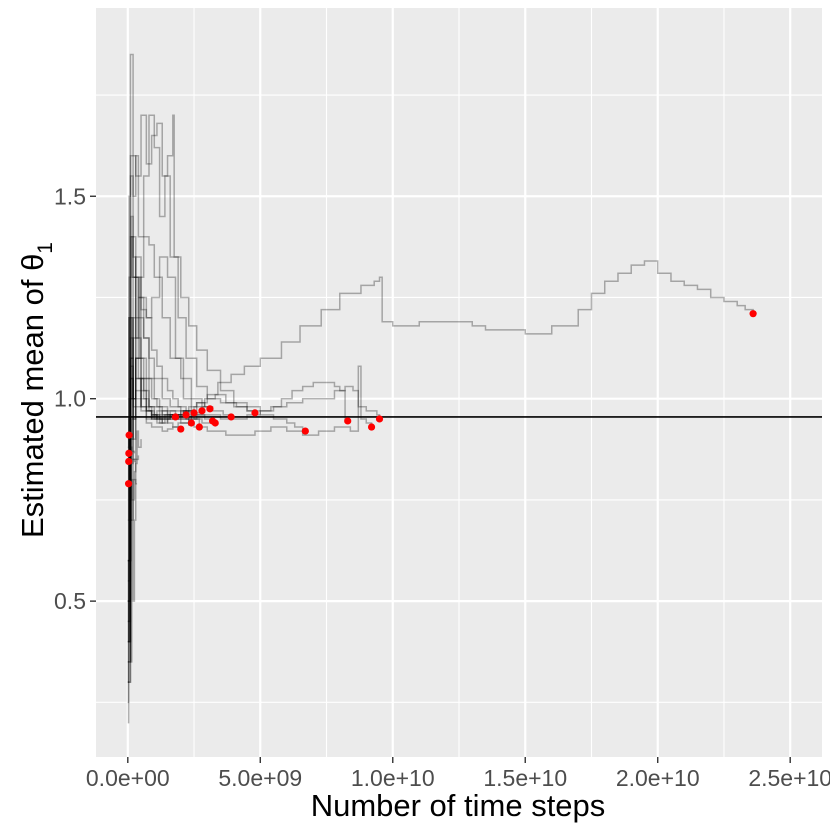  I want to click on y-tick-label: 1.0, so click(70, 399).